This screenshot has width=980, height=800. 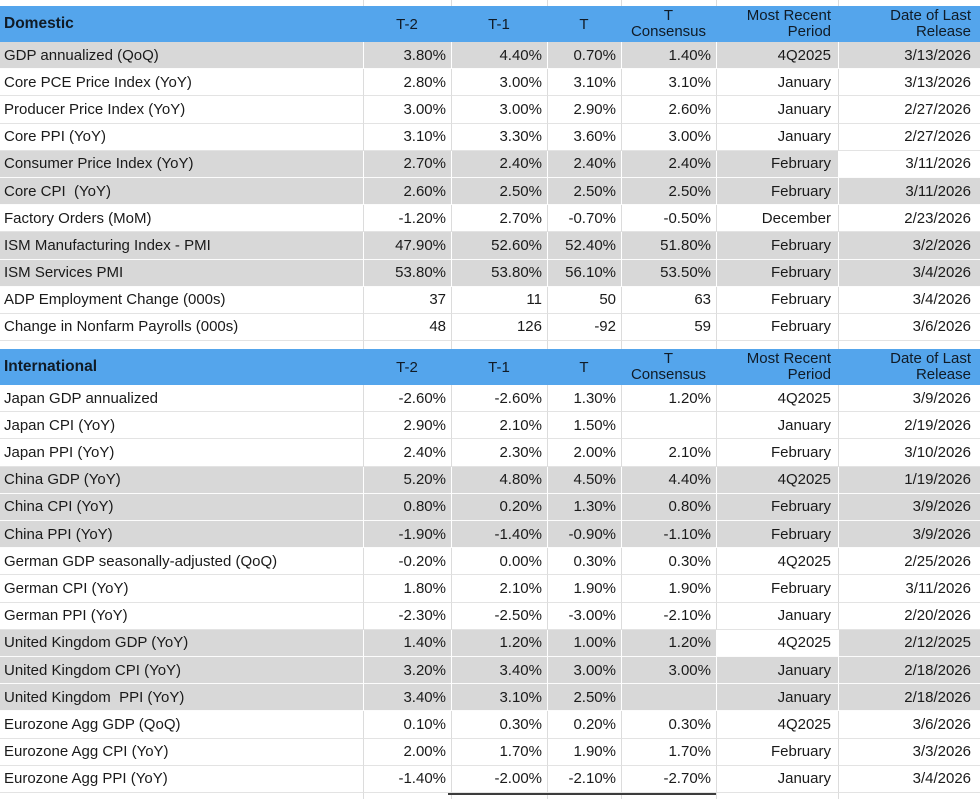 What do you see at coordinates (909, 480) in the screenshot?
I see `cell-release: 1/19/2026` at bounding box center [909, 480].